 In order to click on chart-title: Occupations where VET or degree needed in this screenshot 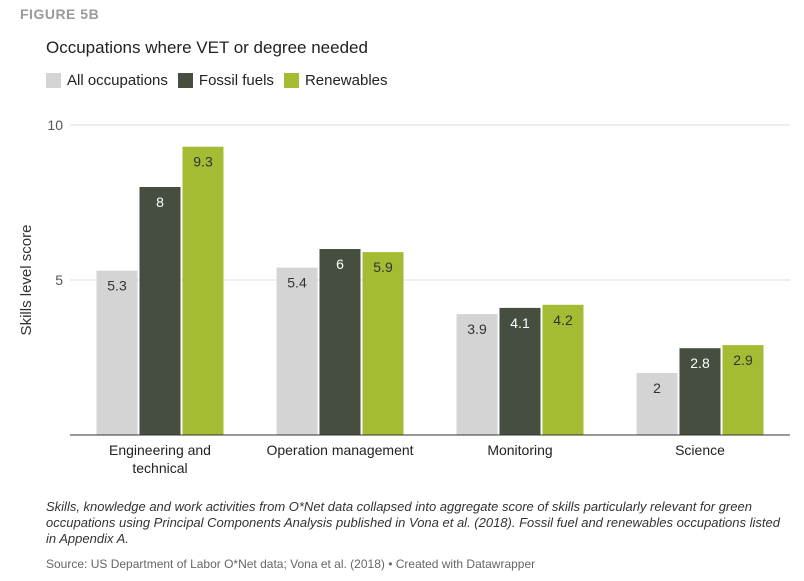, I will do `click(207, 47)`.